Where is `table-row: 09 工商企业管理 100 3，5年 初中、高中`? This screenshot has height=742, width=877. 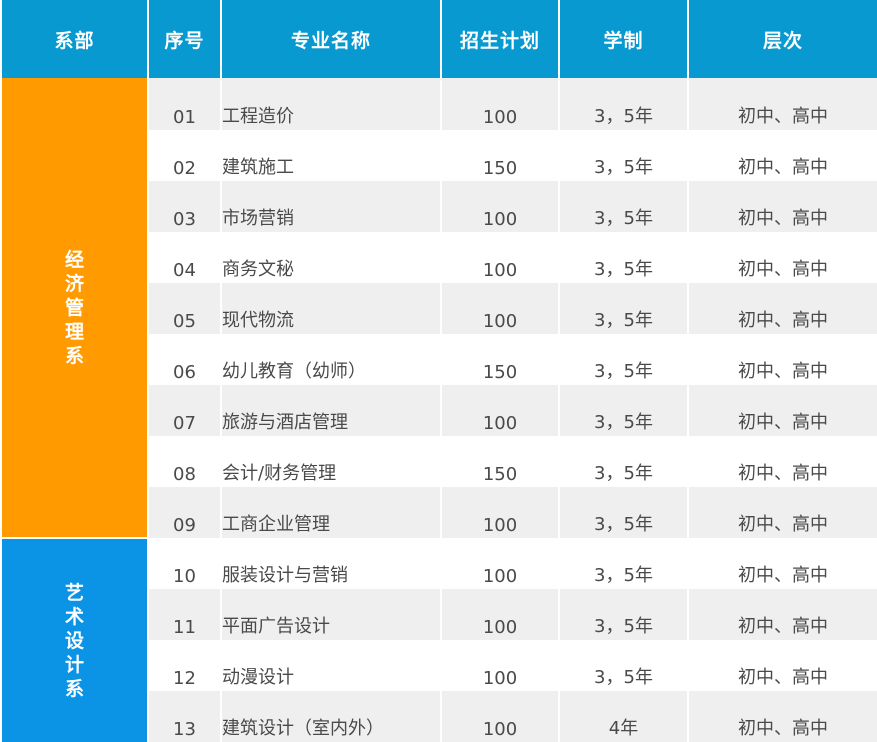
table-row: 09 工商企业管理 100 3，5年 初中、高中 is located at coordinates (439, 512).